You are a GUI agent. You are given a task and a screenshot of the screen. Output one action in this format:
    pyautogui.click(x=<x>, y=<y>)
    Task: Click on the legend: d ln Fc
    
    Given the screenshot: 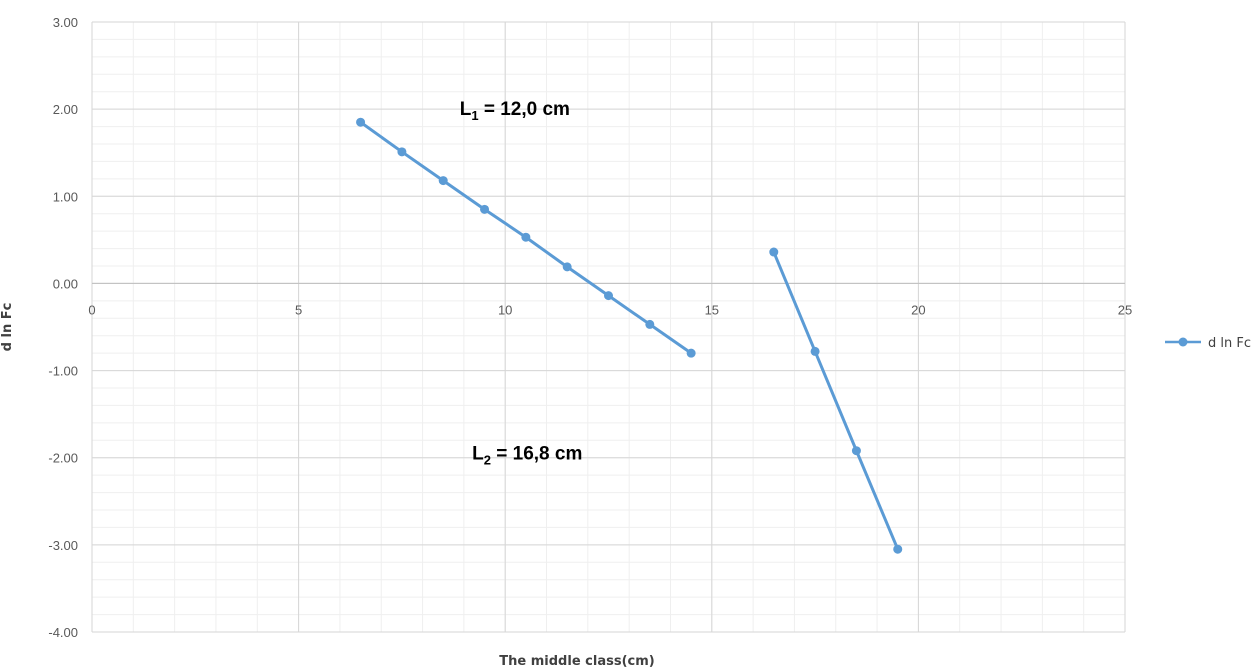 What is the action you would take?
    pyautogui.click(x=1208, y=343)
    